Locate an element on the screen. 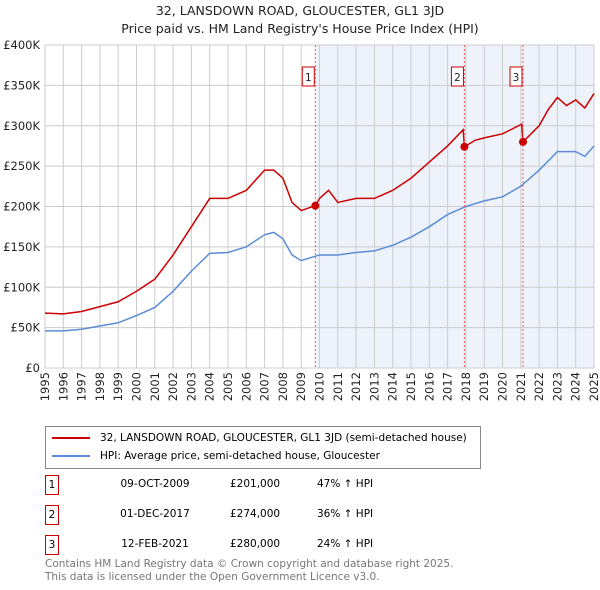  x-tick-label: 2001 is located at coordinates (155, 386).